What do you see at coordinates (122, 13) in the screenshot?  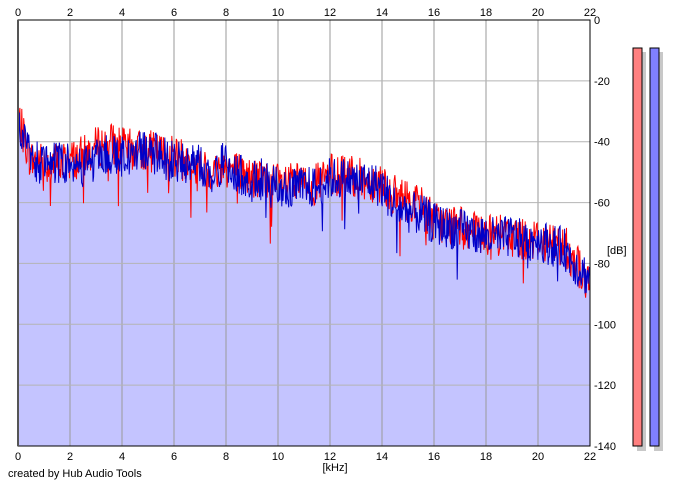 I see `x-tick-label-top: 4` at bounding box center [122, 13].